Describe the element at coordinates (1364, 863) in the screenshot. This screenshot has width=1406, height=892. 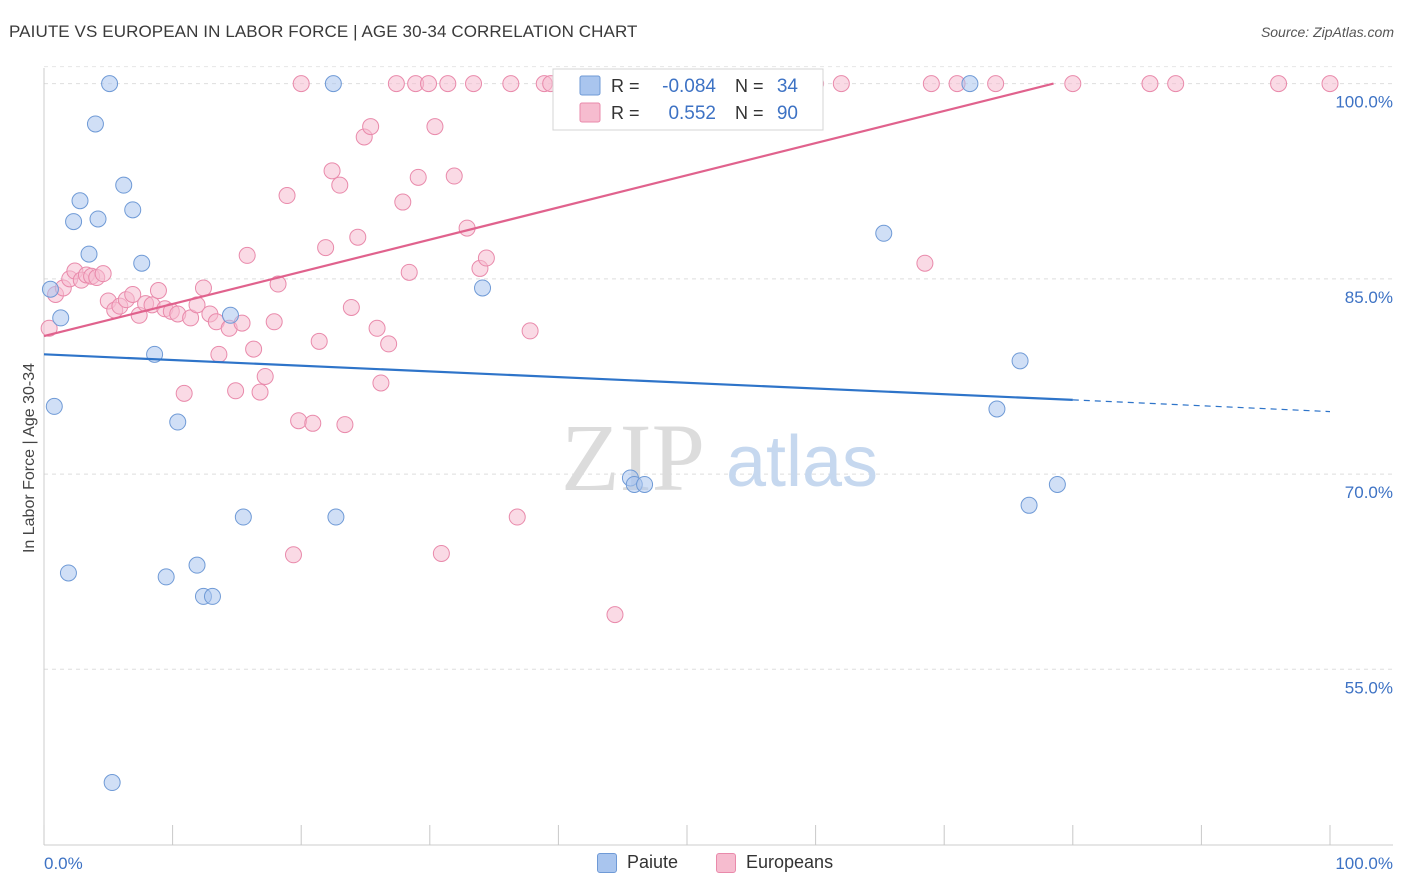
I see `x-tick-label-max: 100.0%` at that location.